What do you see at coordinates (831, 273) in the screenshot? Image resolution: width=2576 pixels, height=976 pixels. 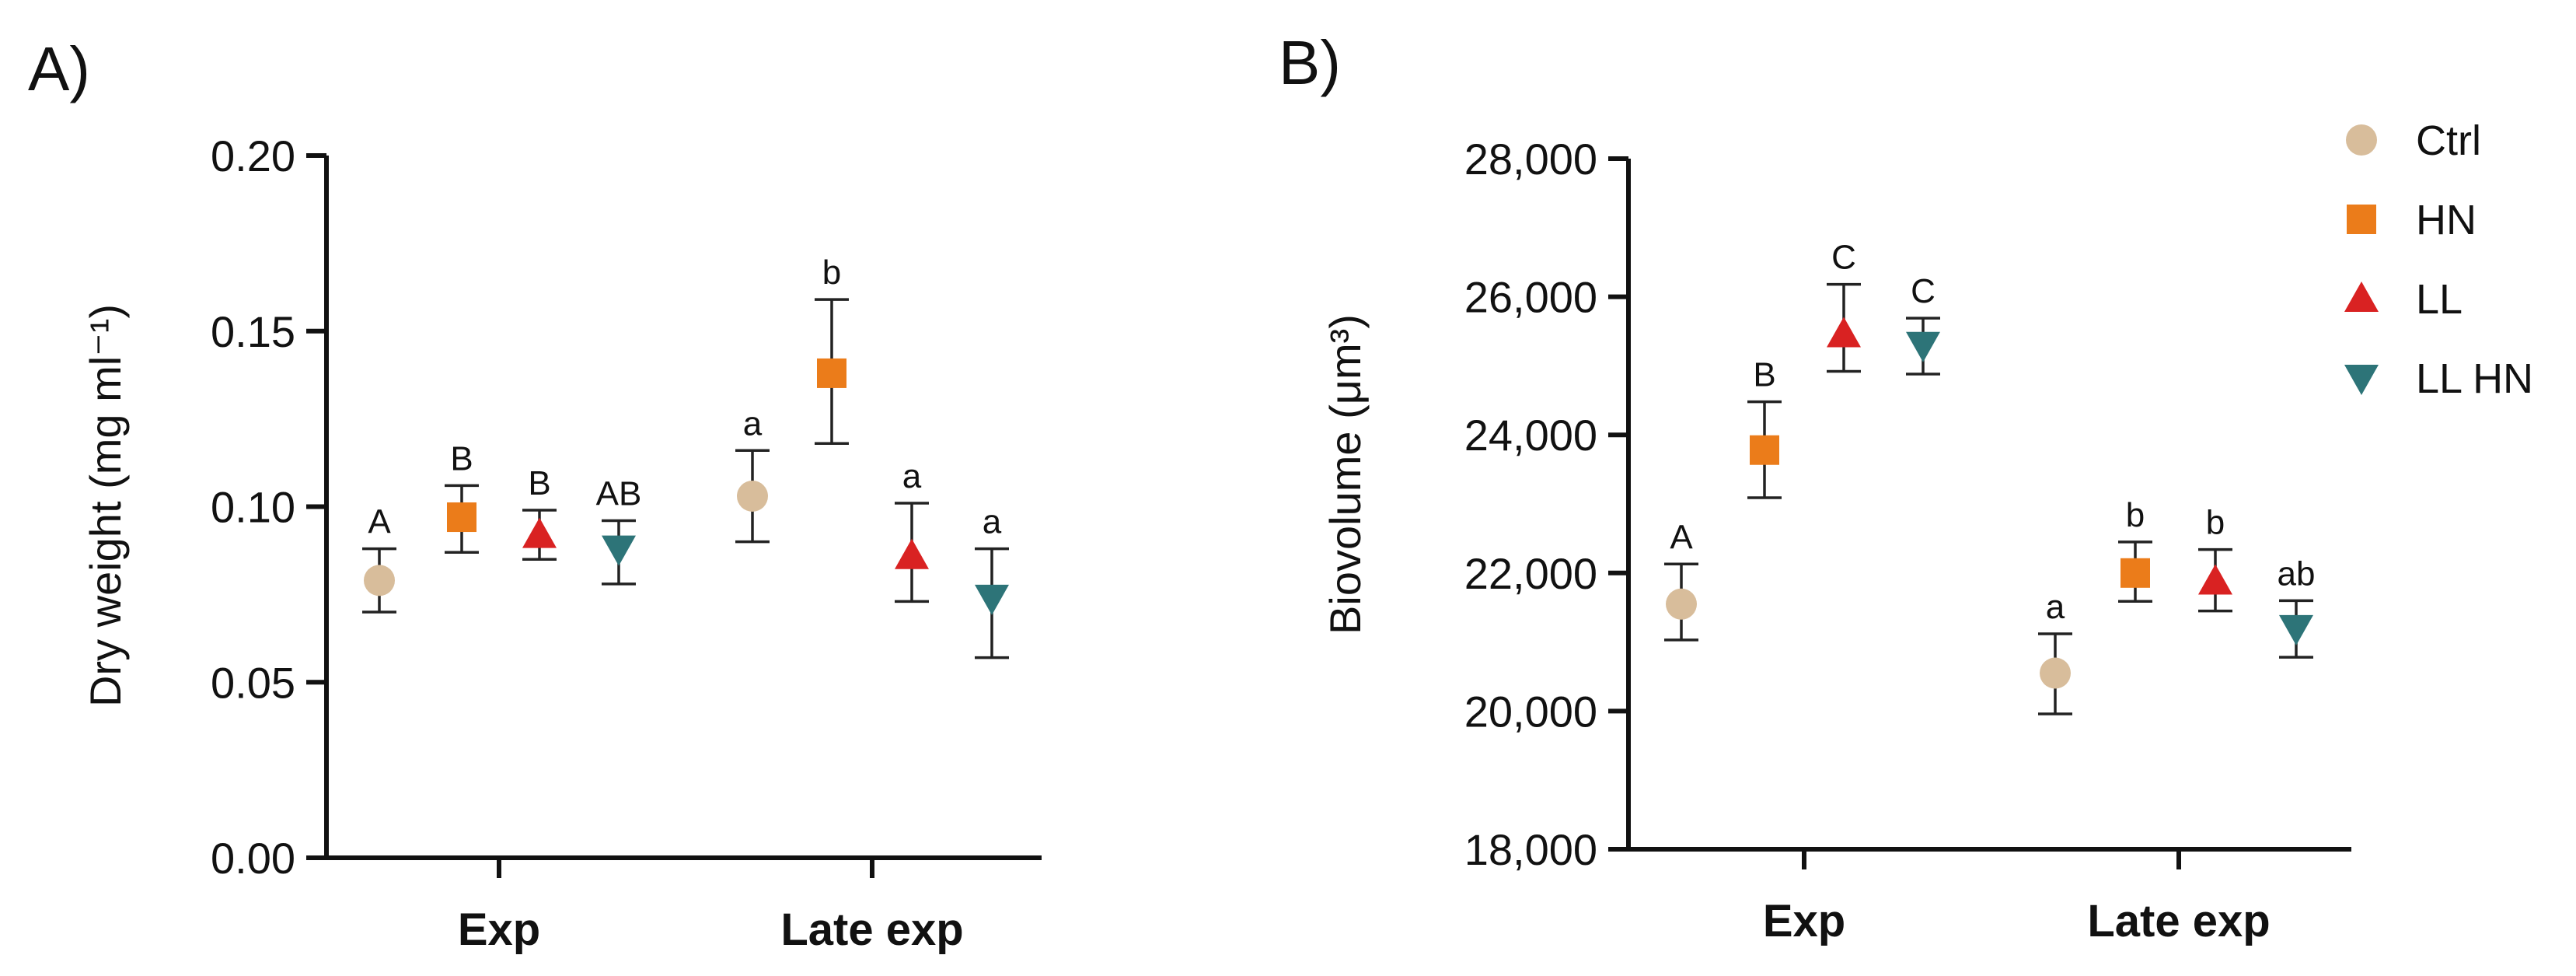 I see `panel-a-hn-late-exp-significance-letter: b` at bounding box center [831, 273].